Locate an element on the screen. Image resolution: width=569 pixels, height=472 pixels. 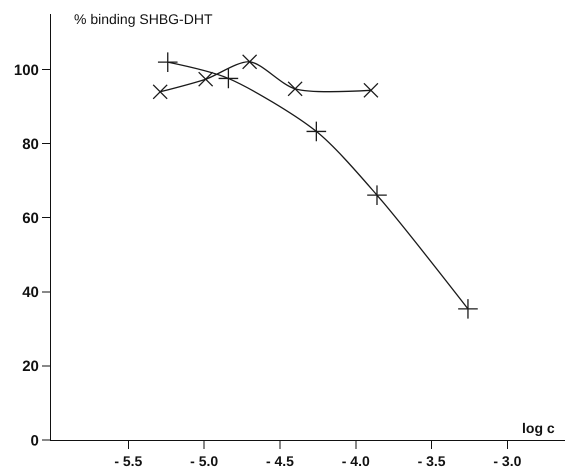
y-tick-label: 60 is located at coordinates (30, 218).